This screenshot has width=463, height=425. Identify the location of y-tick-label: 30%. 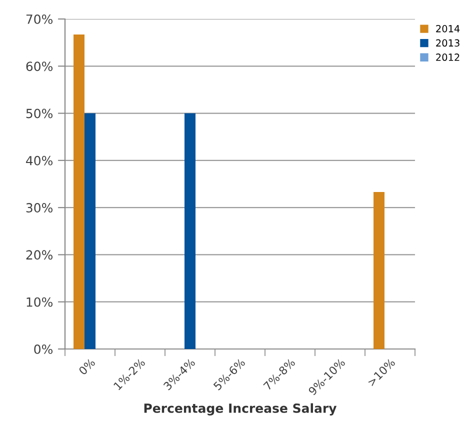
(39, 207).